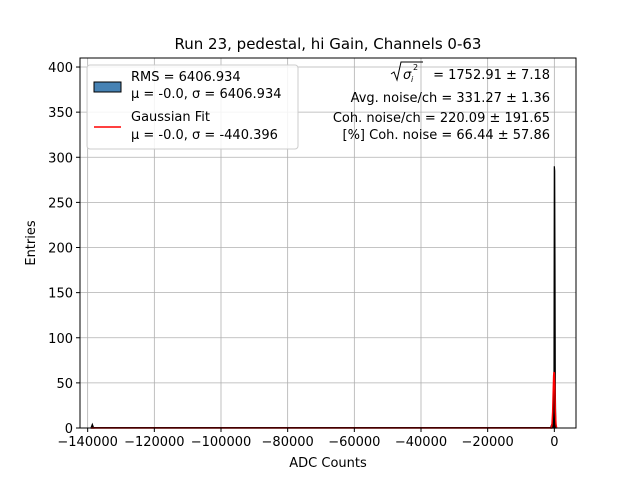 Image resolution: width=640 pixels, height=480 pixels. I want to click on stats-coh-noise-percent: [%] Coh. noise = 66.44 ± 57.86, so click(447, 135).